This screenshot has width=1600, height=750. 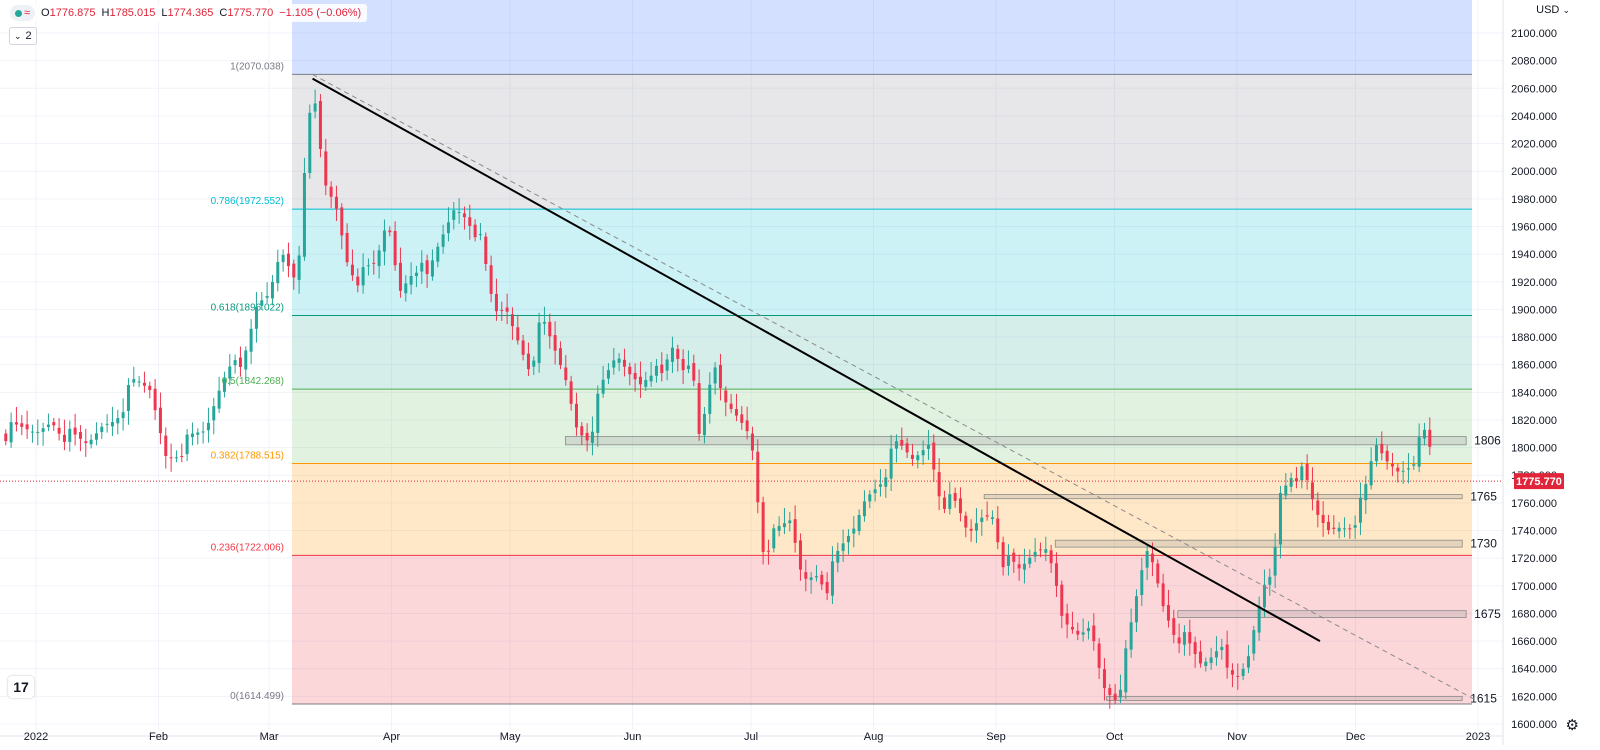 I want to click on price-tick-label: 2020.000, so click(x=1534, y=145).